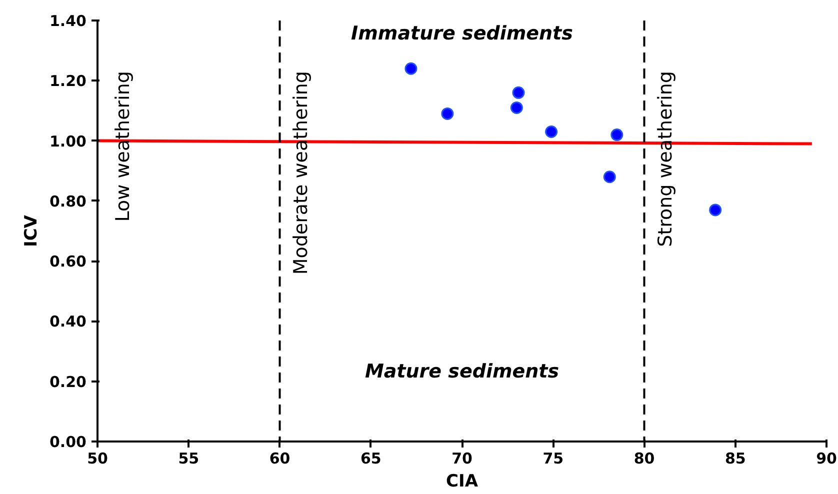 This screenshot has width=838, height=494. Describe the element at coordinates (826, 459) in the screenshot. I see `x-tick-label: 90` at that location.